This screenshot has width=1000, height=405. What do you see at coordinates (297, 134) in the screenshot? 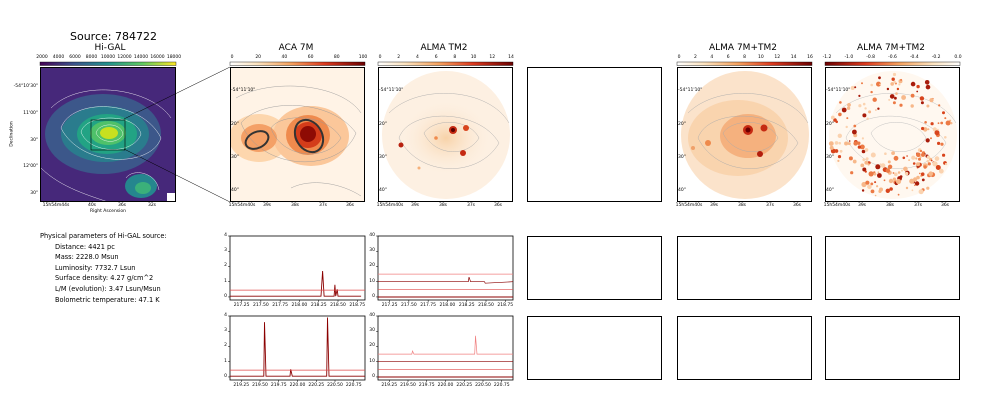
I see `aca-image` at bounding box center [297, 134].